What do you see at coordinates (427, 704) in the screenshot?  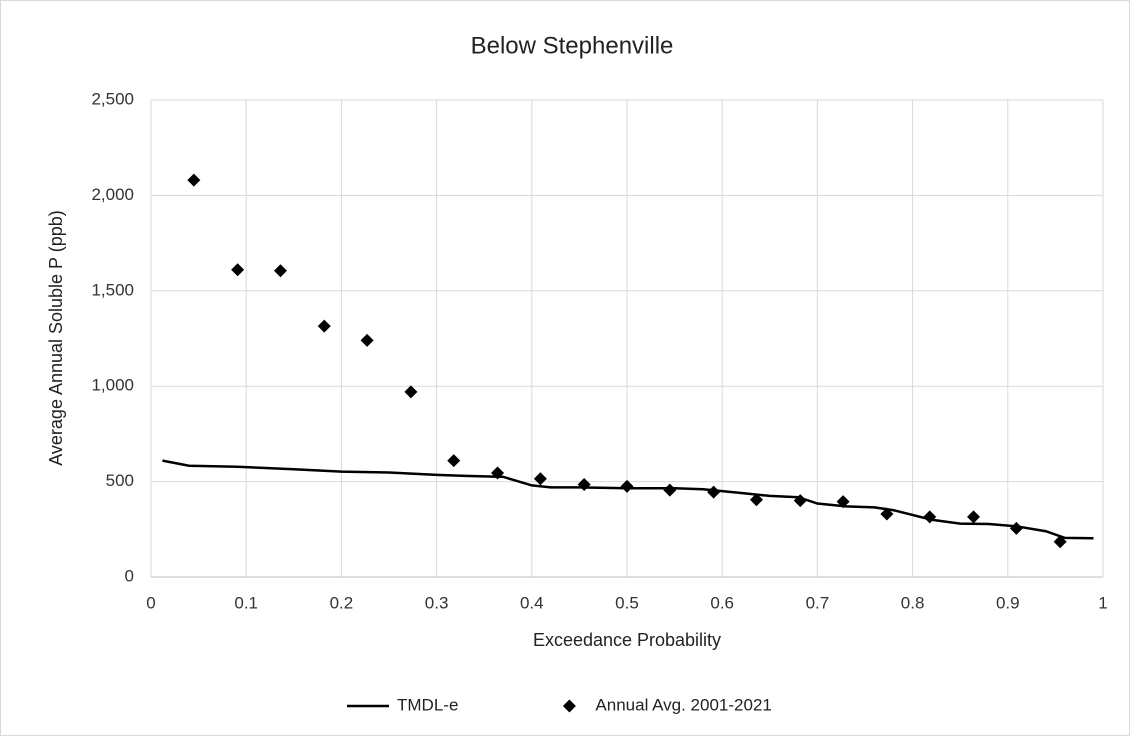 I see `legend-label: TMDL-e` at bounding box center [427, 704].